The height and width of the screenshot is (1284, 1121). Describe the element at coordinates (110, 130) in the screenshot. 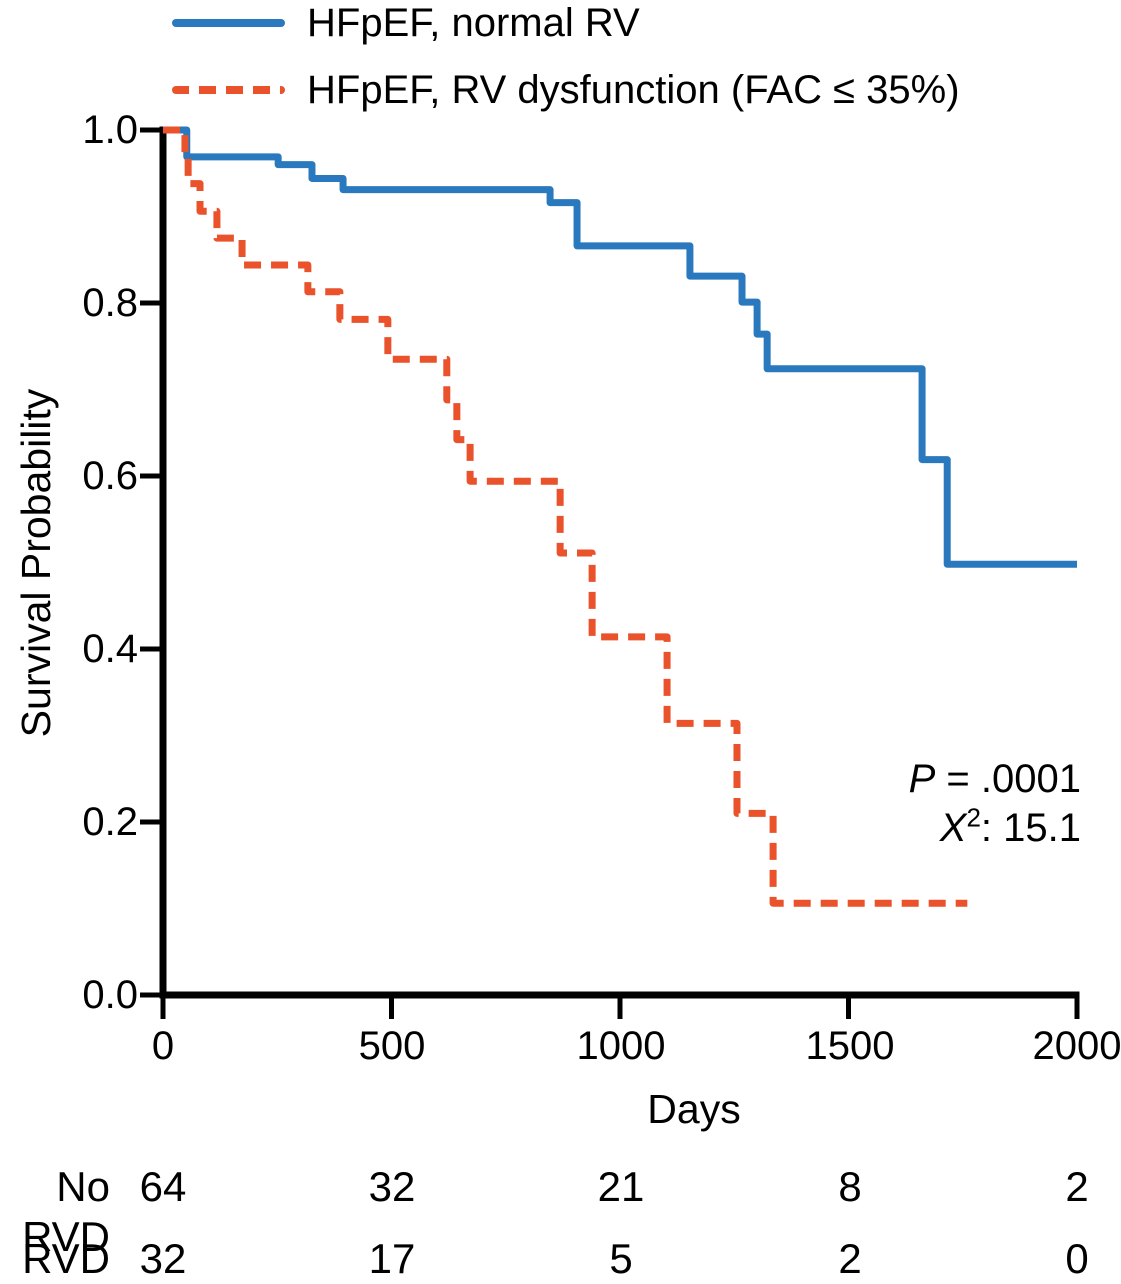

I see `y-tick-label: 1.0` at that location.